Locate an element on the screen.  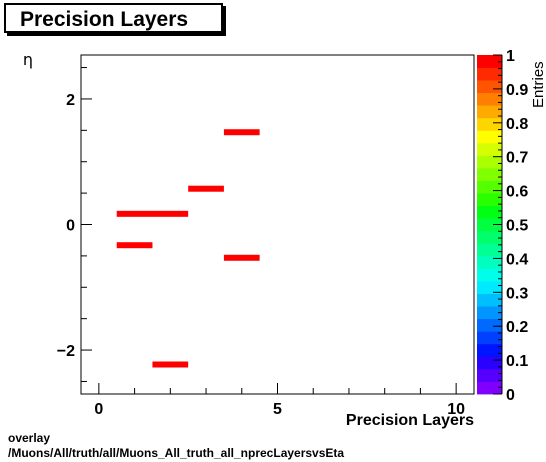
color-scale: 0 0.1 0.2 0.3 0.4 0.5 0.6 0.7 0.8 0.9 1 is located at coordinates (502, 226).